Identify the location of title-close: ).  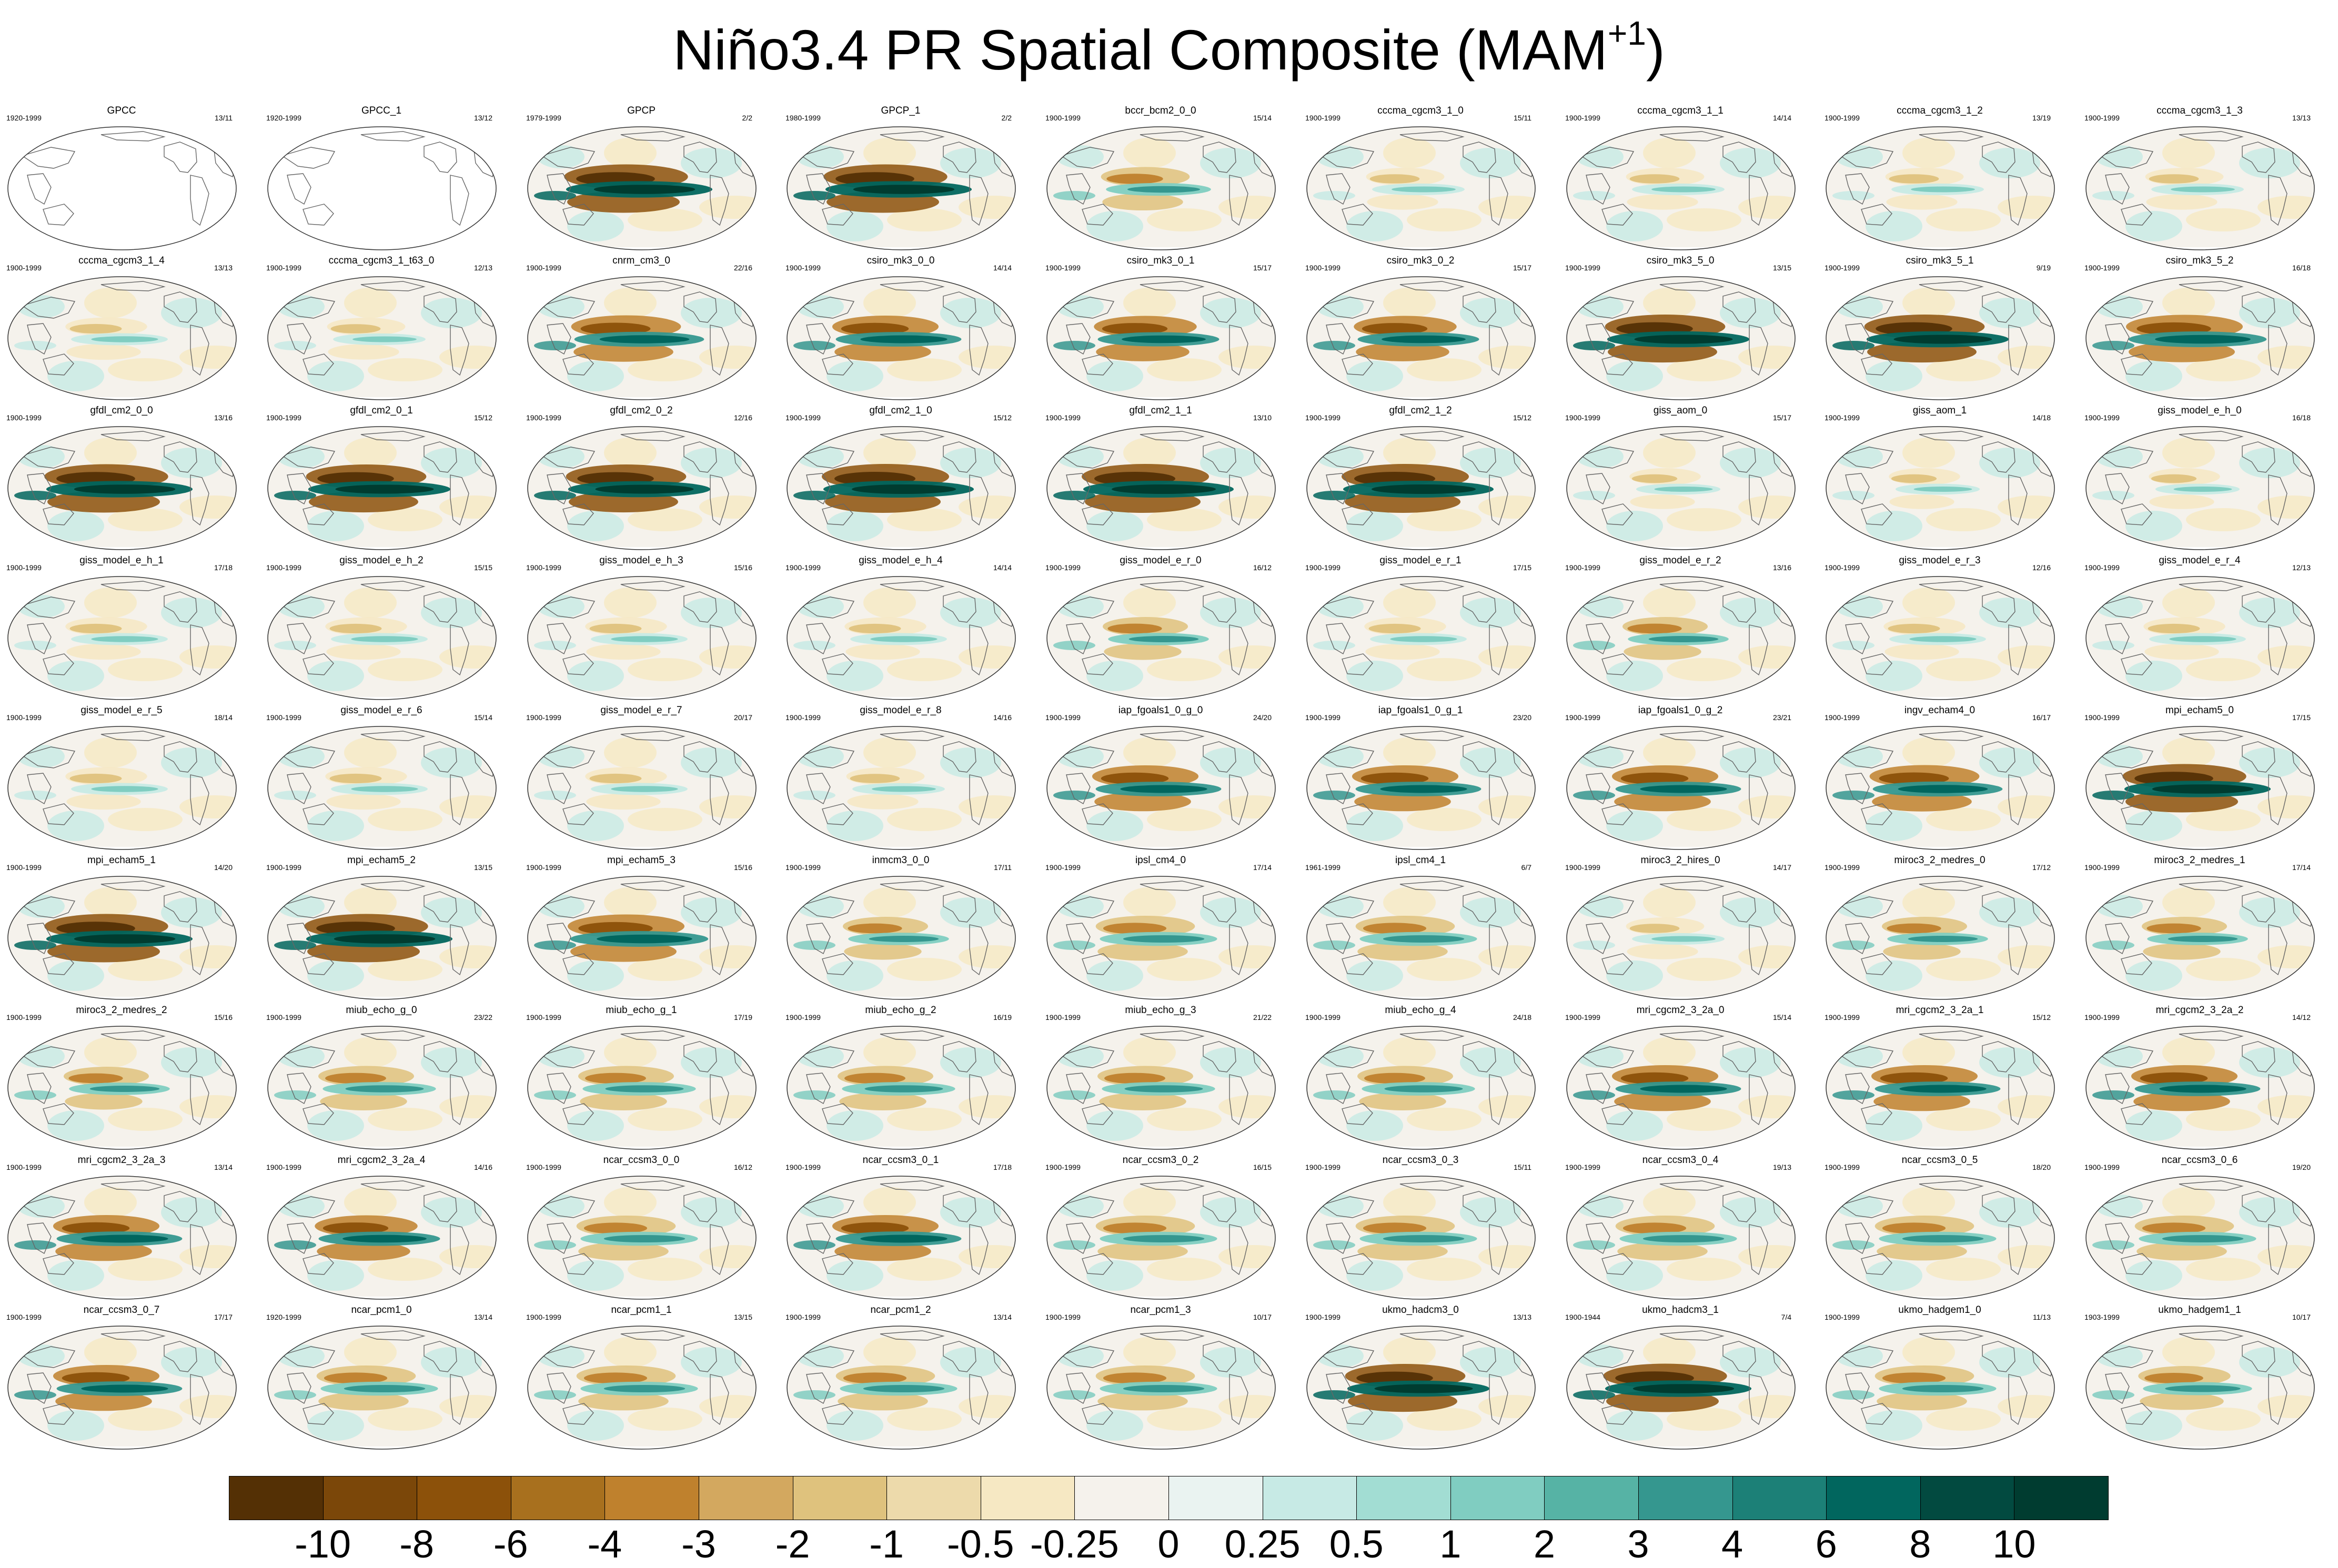
(1655, 50).